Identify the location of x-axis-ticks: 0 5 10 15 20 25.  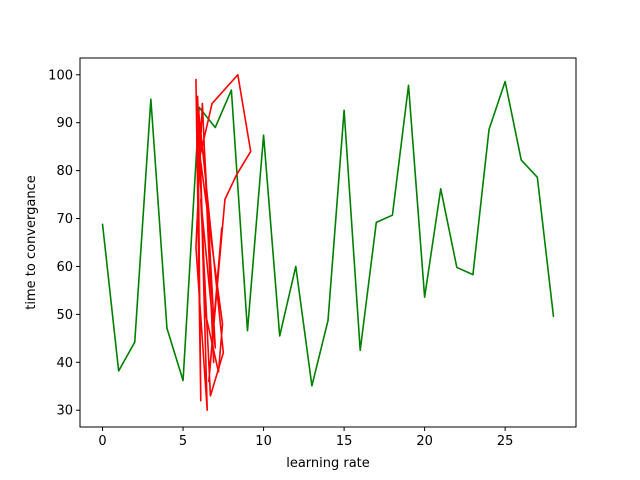
(305, 438).